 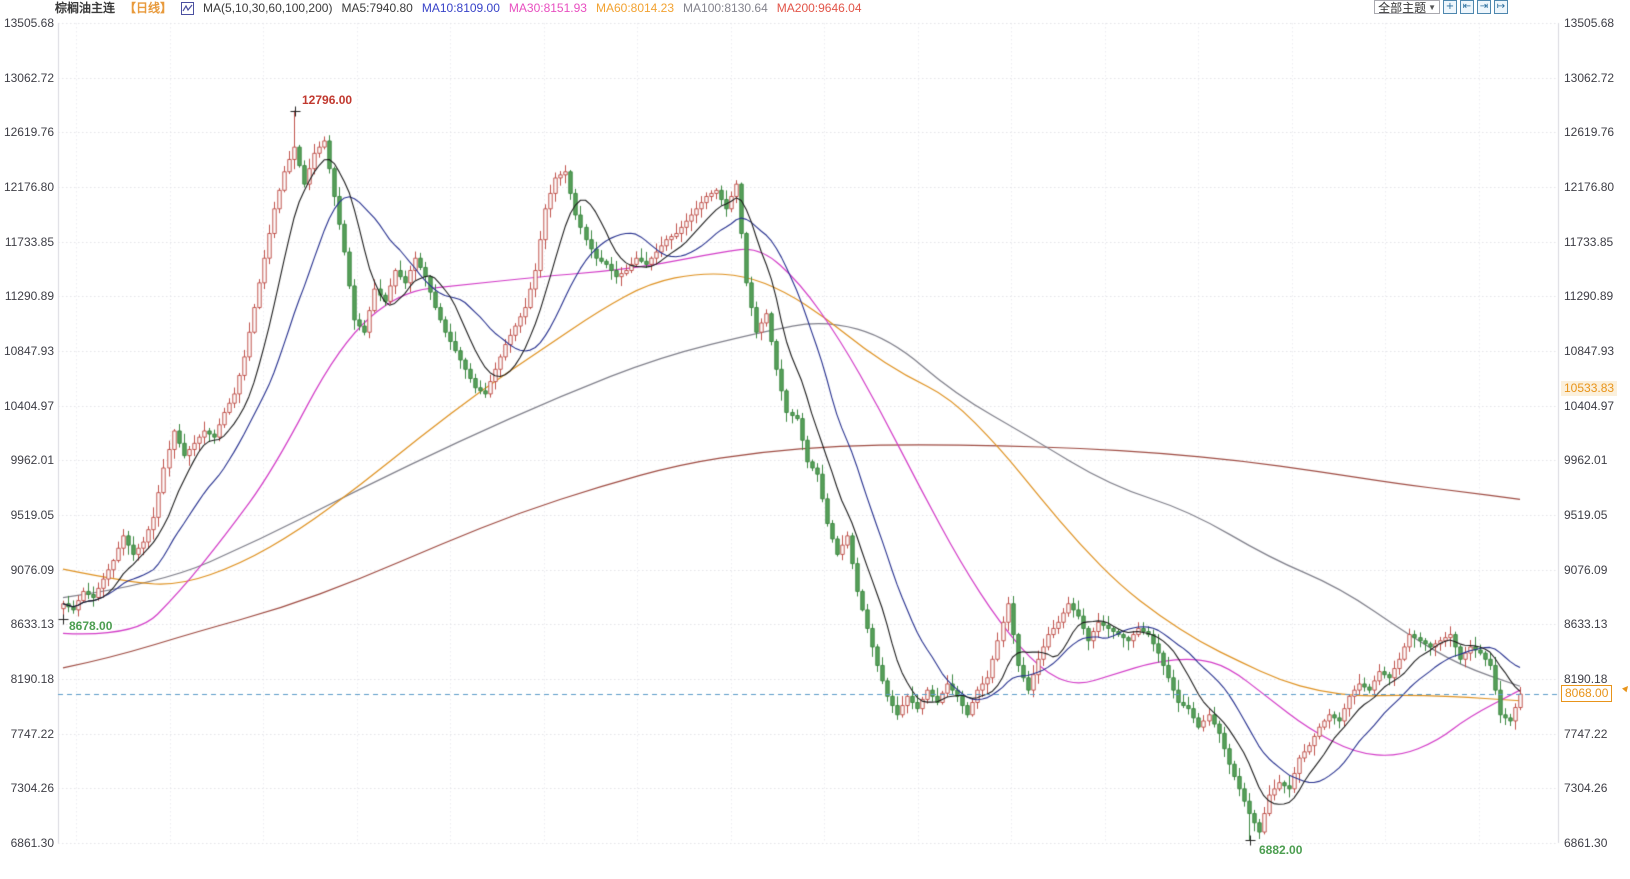 What do you see at coordinates (1432, 7) in the screenshot?
I see `chevron-down-icon: ▼` at bounding box center [1432, 7].